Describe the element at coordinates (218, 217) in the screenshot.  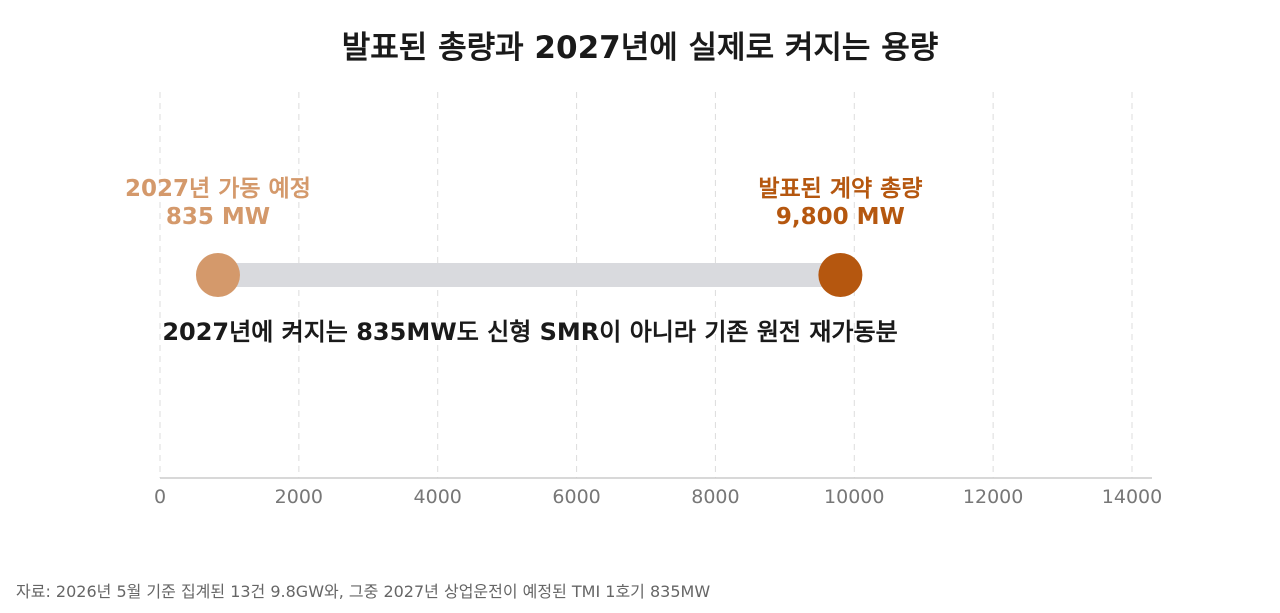
I see `point-value-label: 835 MW` at that location.